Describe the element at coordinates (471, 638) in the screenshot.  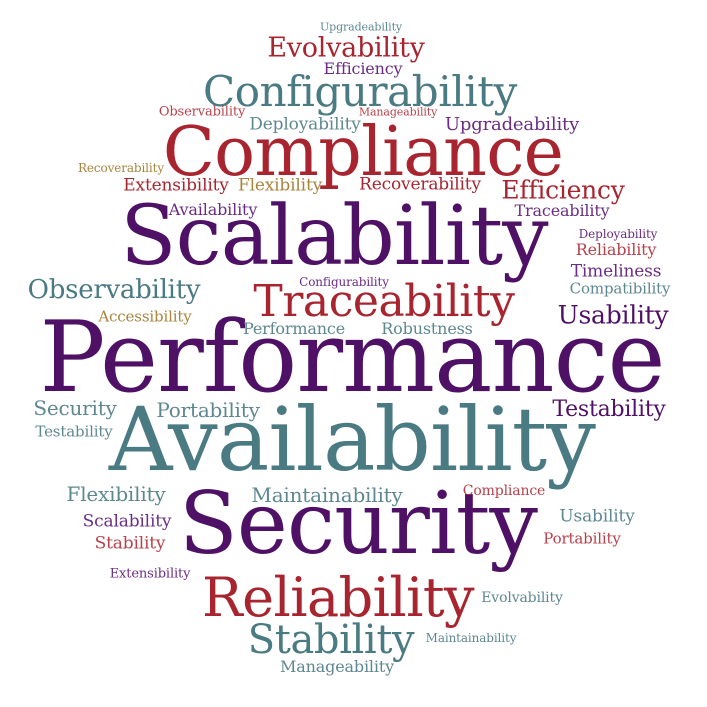
I see `word-maintainability-tiny: Maintainability` at that location.